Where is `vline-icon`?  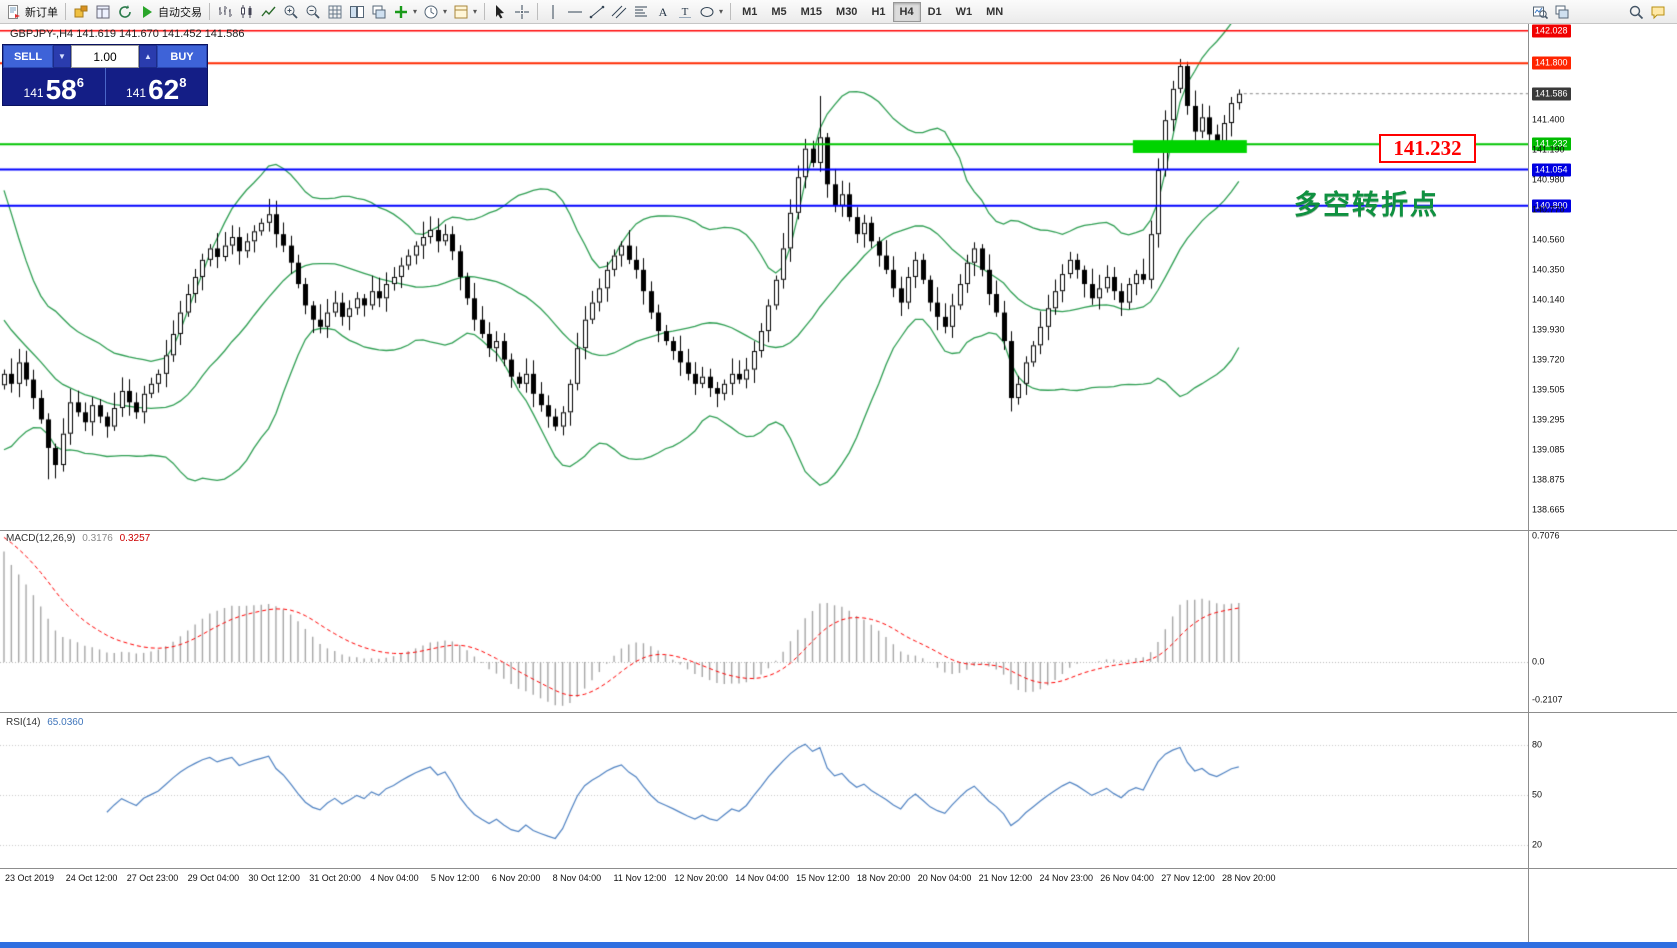
vline-icon is located at coordinates (553, 12).